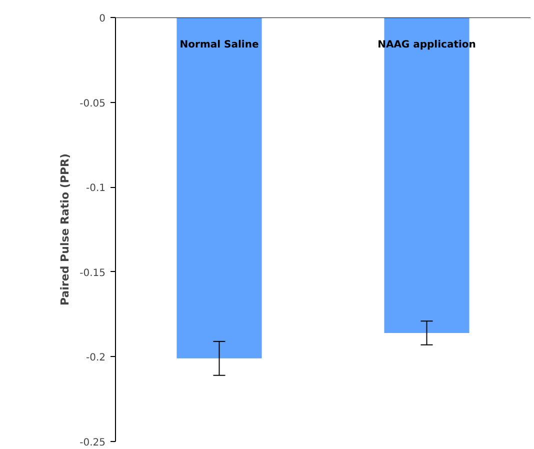 This screenshot has height=449, width=534. Describe the element at coordinates (96, 358) in the screenshot. I see `y-tick-label: -0.2` at that location.